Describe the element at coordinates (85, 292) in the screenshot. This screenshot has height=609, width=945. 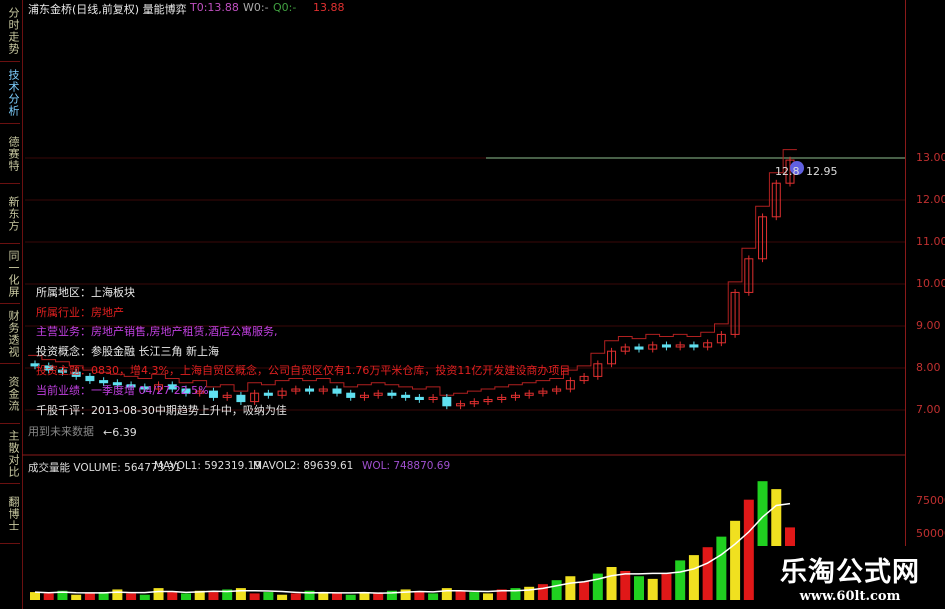
I see `info-region: 所属地区：上海板块` at that location.